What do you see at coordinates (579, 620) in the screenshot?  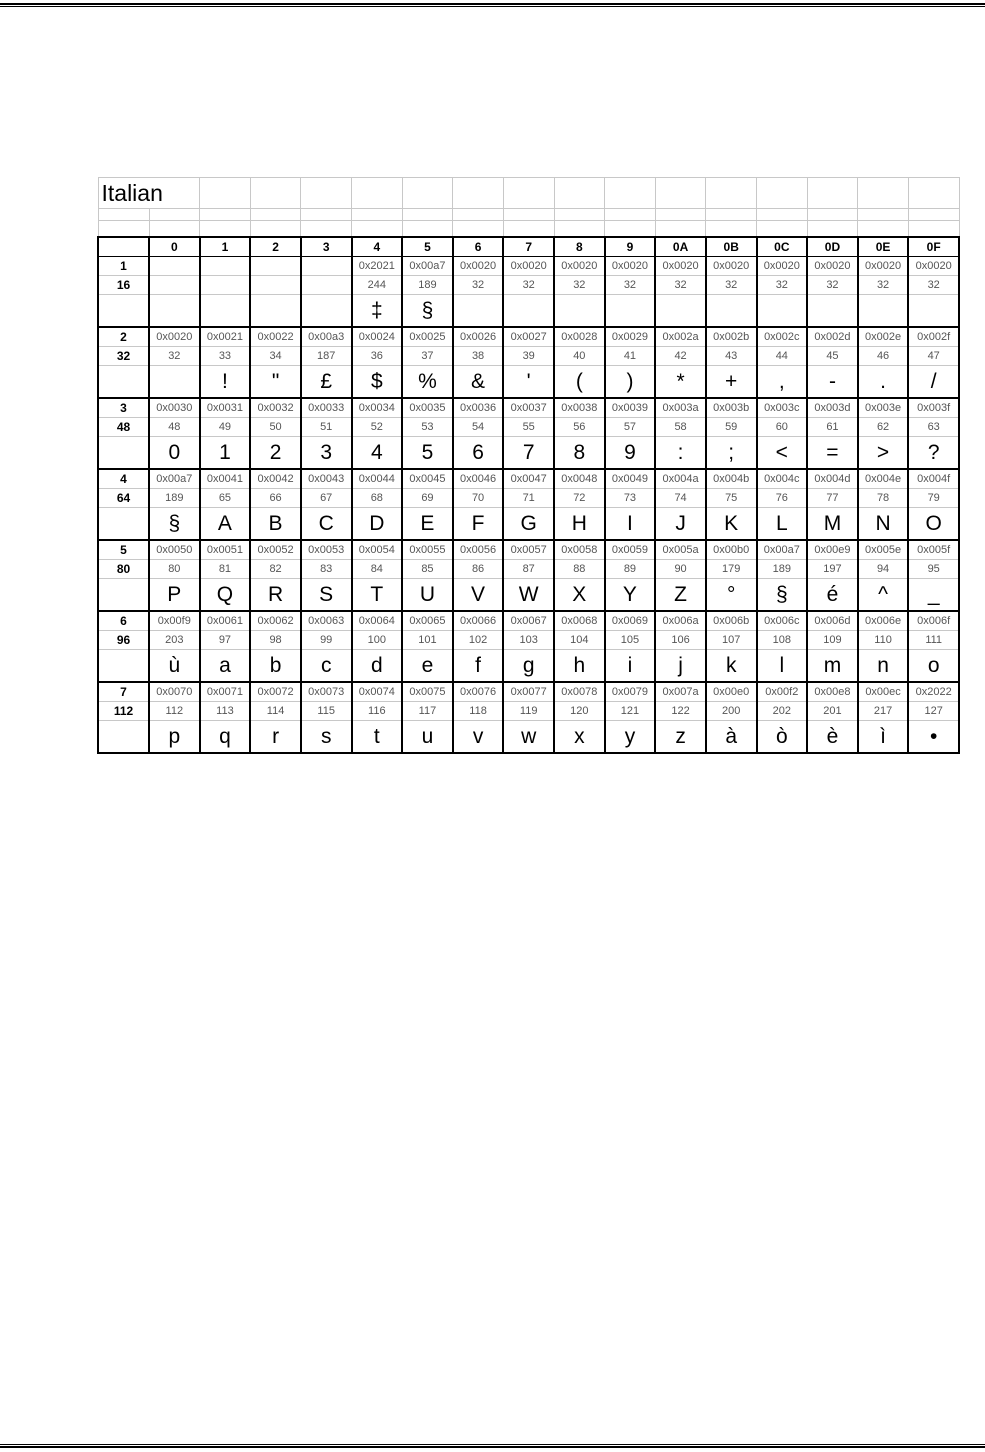 I see `unicode-hex: 0x0068` at bounding box center [579, 620].